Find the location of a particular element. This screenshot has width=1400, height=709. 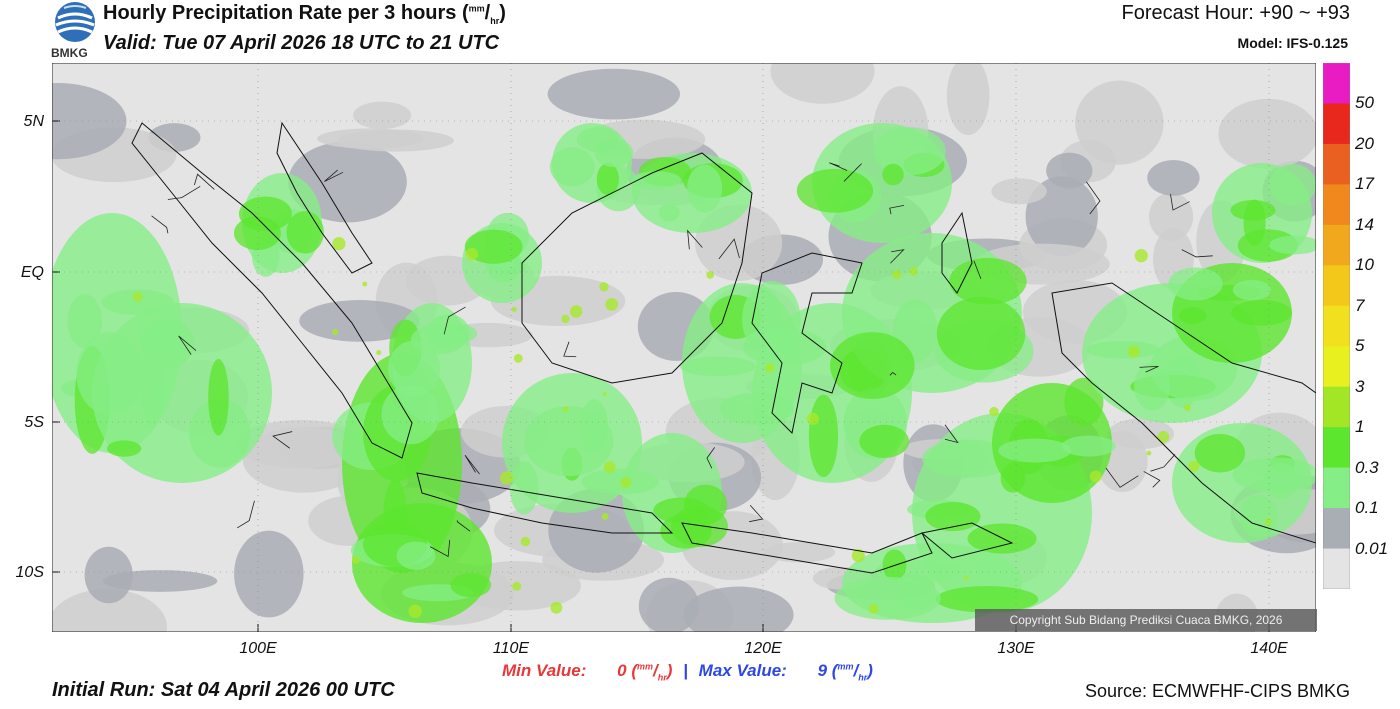

max-unit-den: hr is located at coordinates (863, 677).